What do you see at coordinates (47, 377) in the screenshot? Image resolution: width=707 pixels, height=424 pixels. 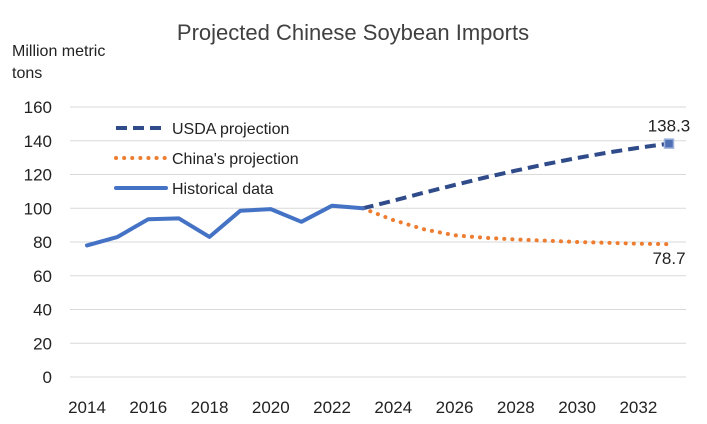 I see `y-tick-label: 0` at bounding box center [47, 377].